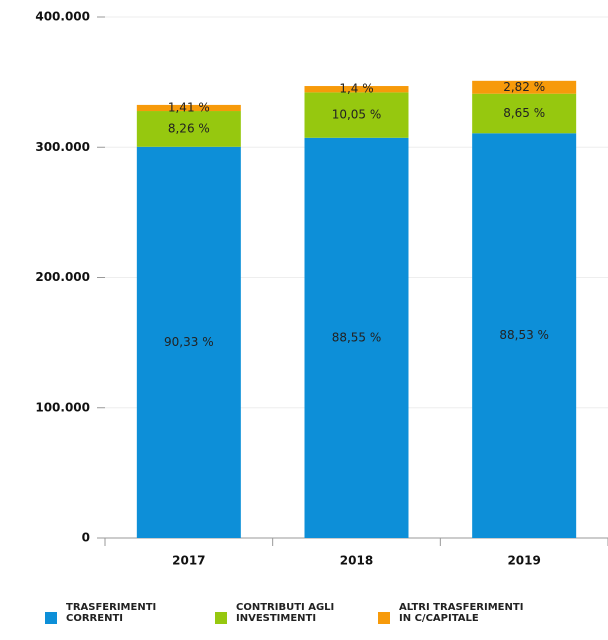 The image size is (608, 640). I want to click on legend-item: TRASFERIMENTI CORRENTI, so click(120, 613).